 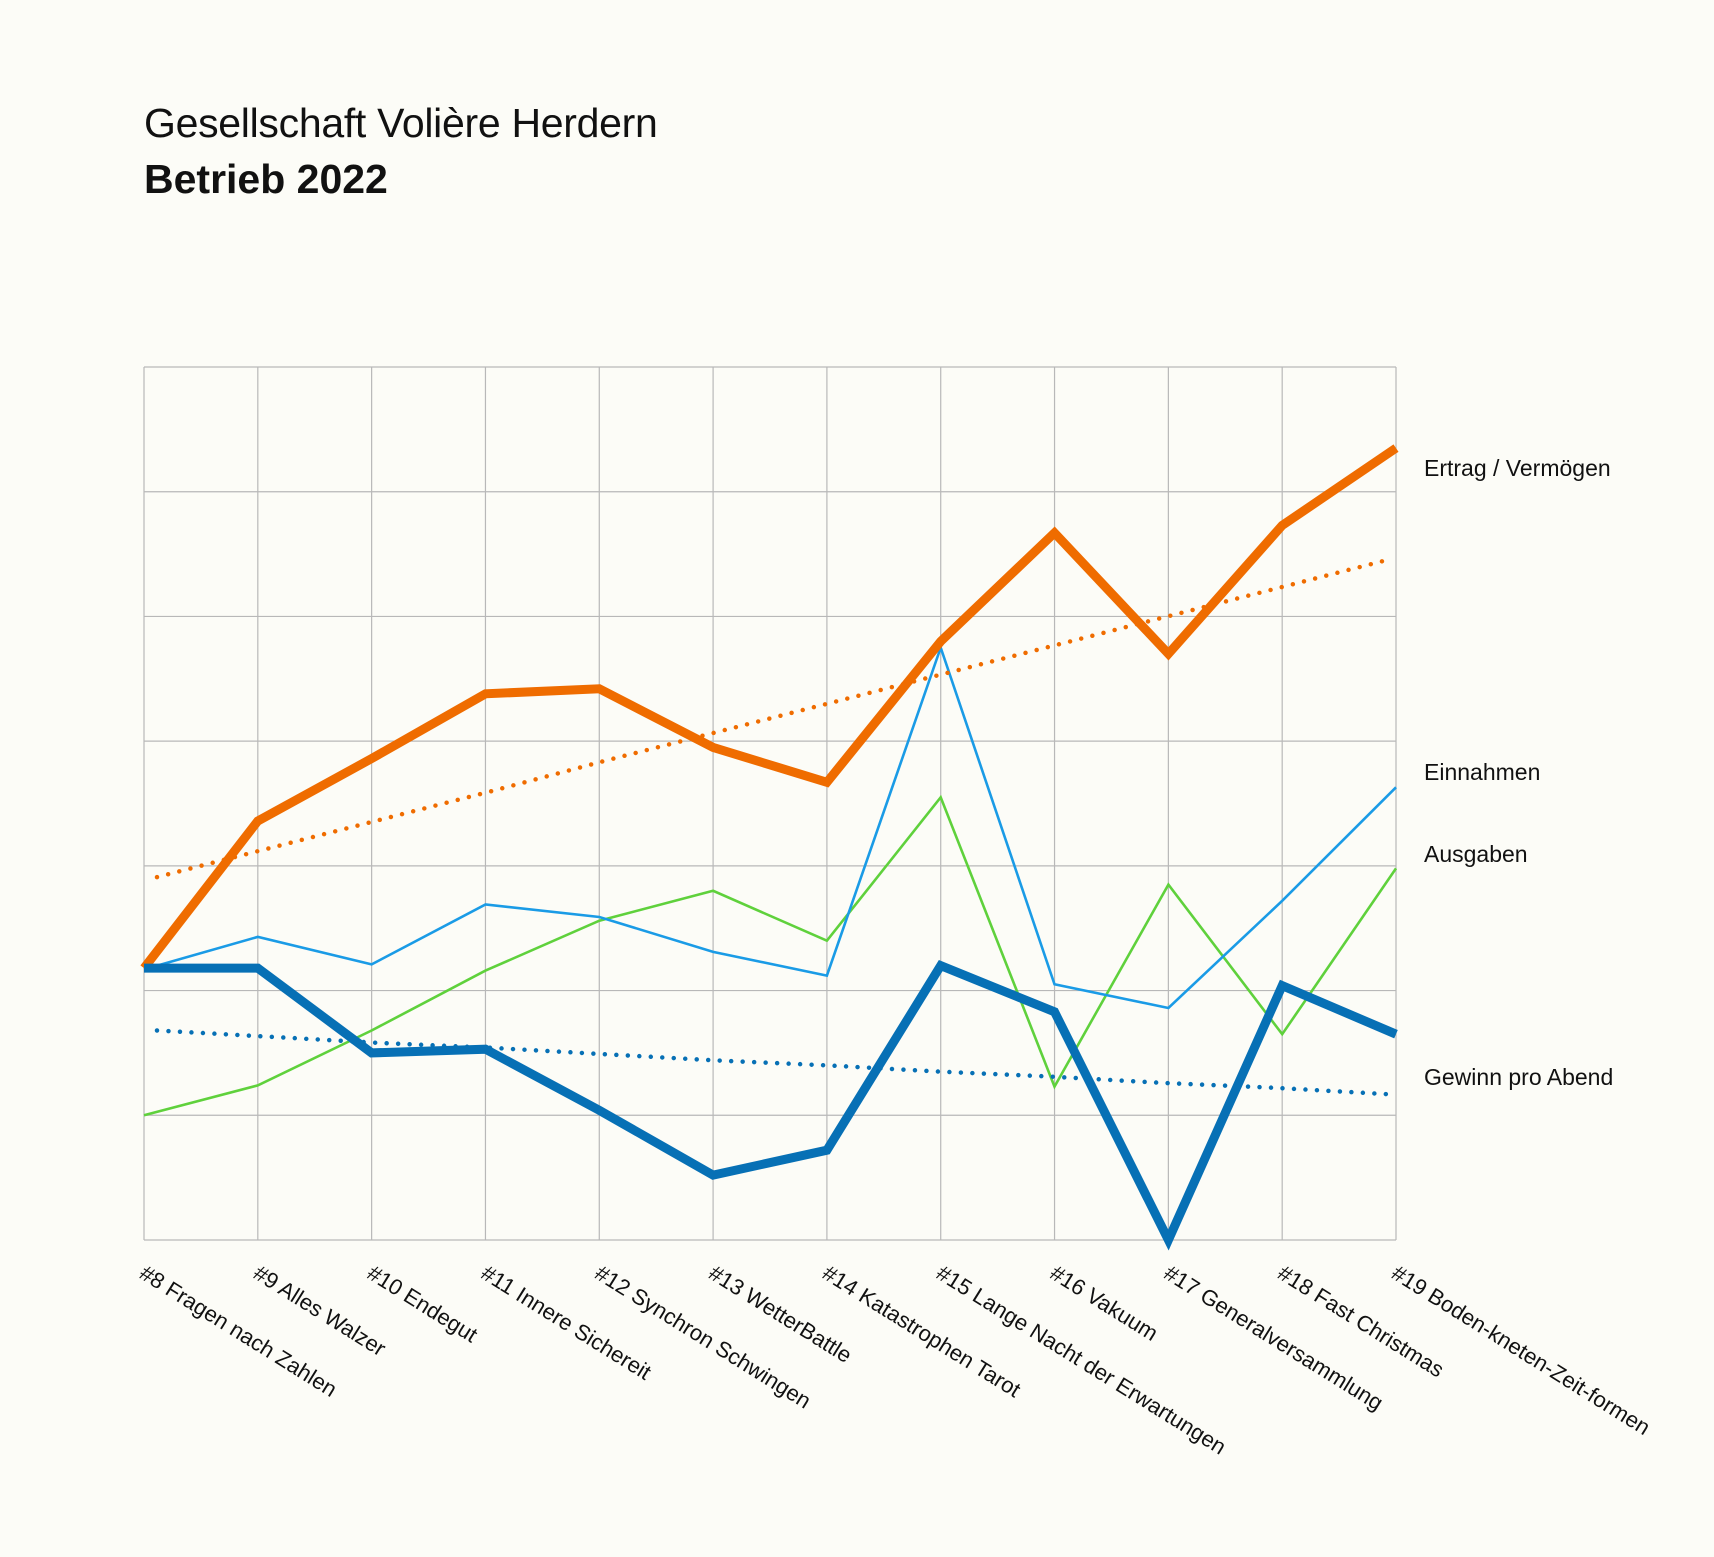 What do you see at coordinates (703, 1336) in the screenshot?
I see `x-tick-label: #12 Synchron Schwingen` at bounding box center [703, 1336].